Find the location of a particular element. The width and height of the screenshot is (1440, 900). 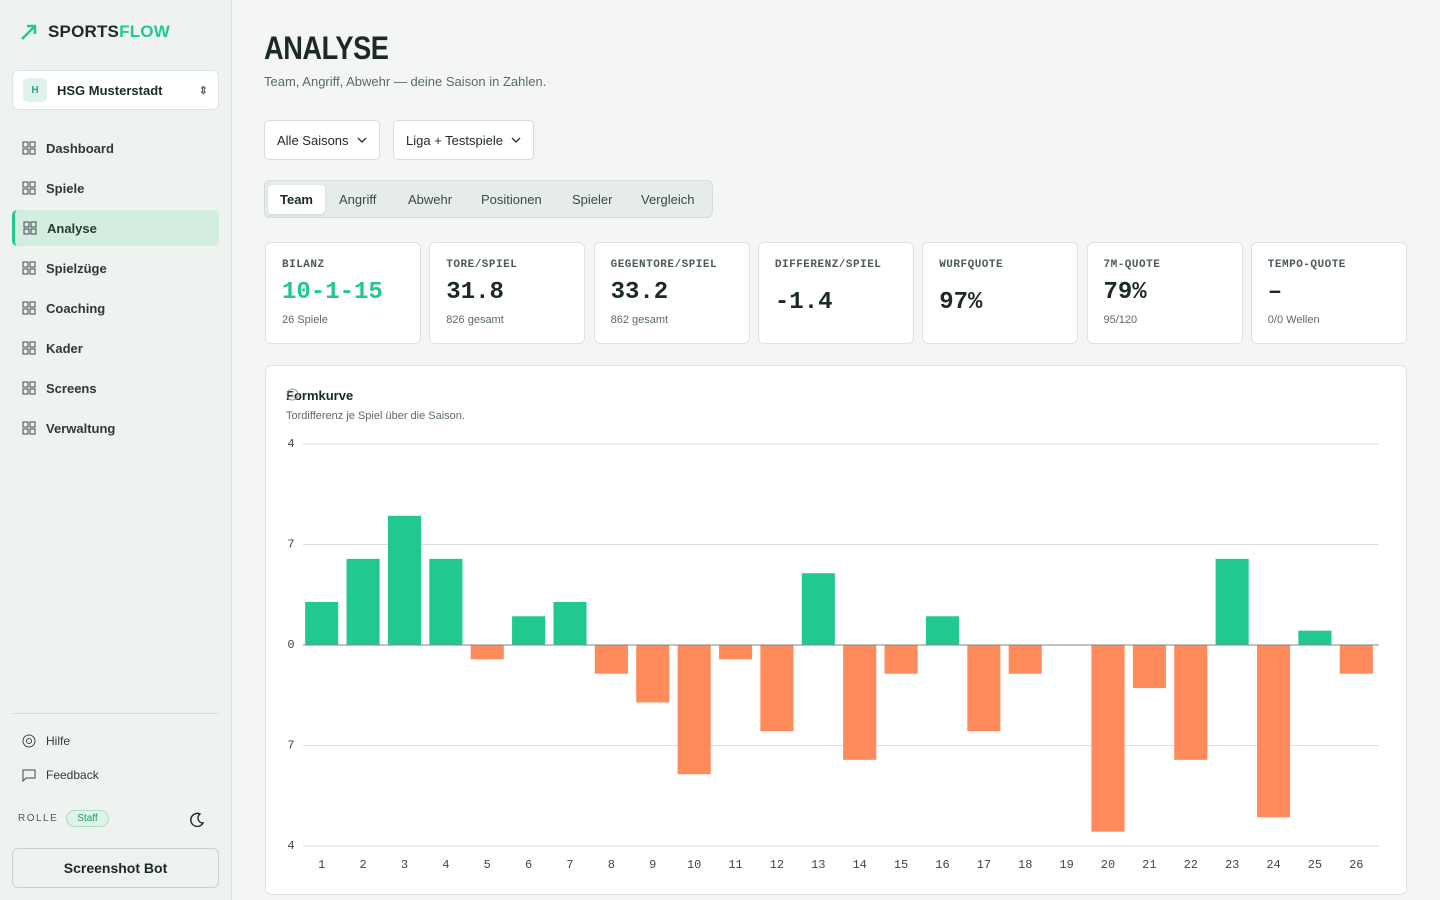

tab: Abwehr is located at coordinates (430, 199).